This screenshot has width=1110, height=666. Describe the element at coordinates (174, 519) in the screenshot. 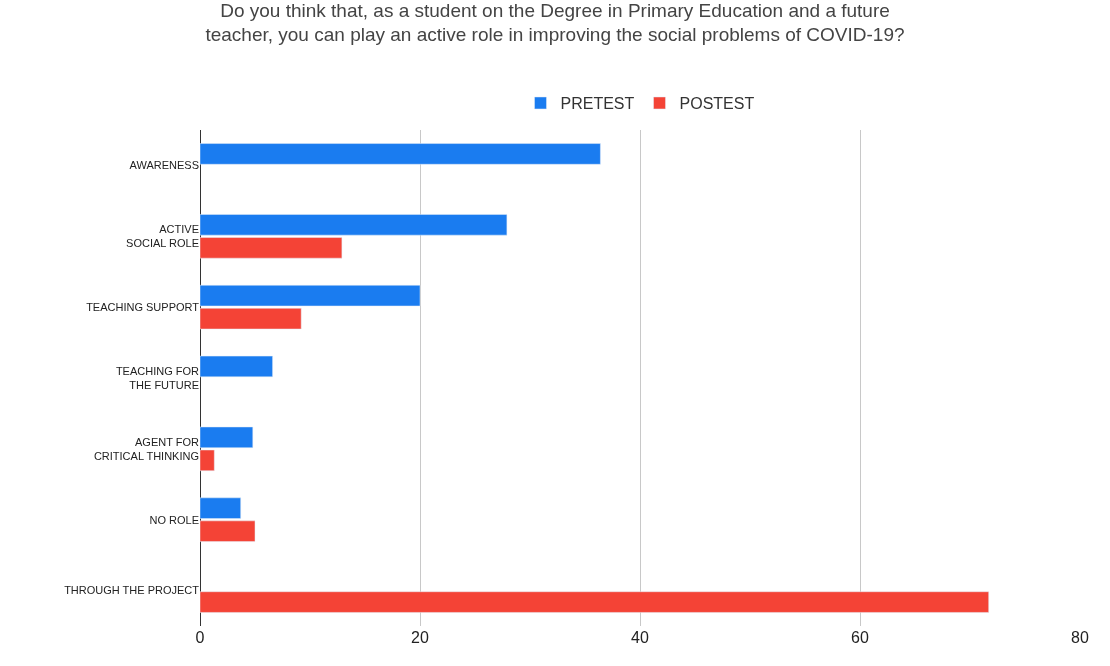

I see `y-tick-label: NO ROLE` at that location.